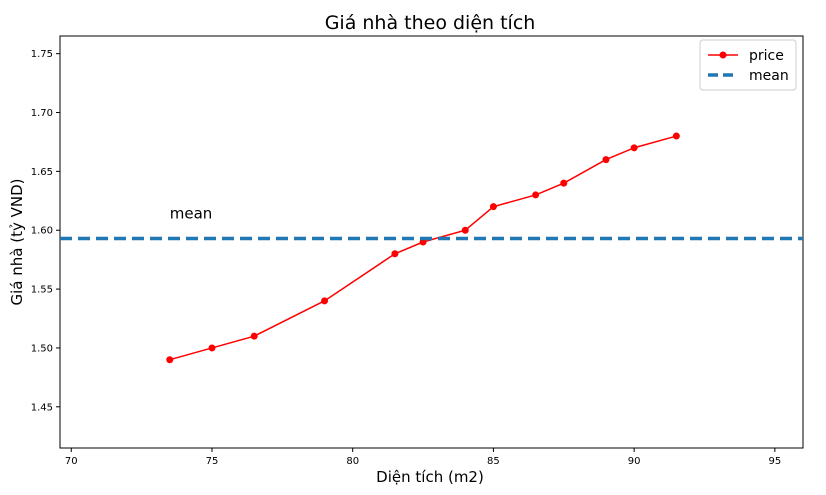 This screenshot has width=826, height=495. What do you see at coordinates (766, 56) in the screenshot?
I see `legend-price-label: price` at bounding box center [766, 56].